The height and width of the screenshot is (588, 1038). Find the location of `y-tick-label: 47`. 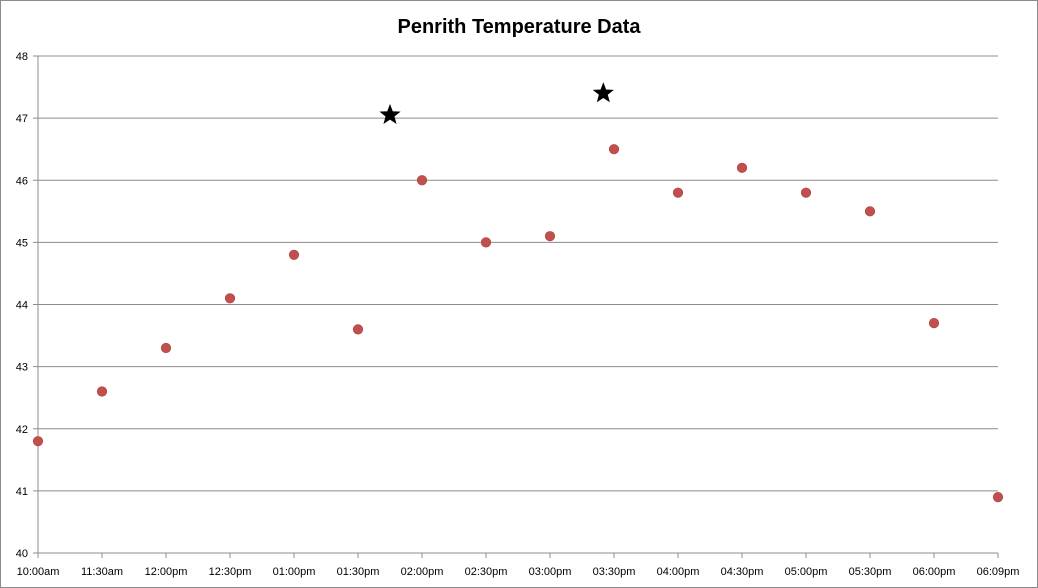

y-tick-label: 47 is located at coordinates (22, 119).